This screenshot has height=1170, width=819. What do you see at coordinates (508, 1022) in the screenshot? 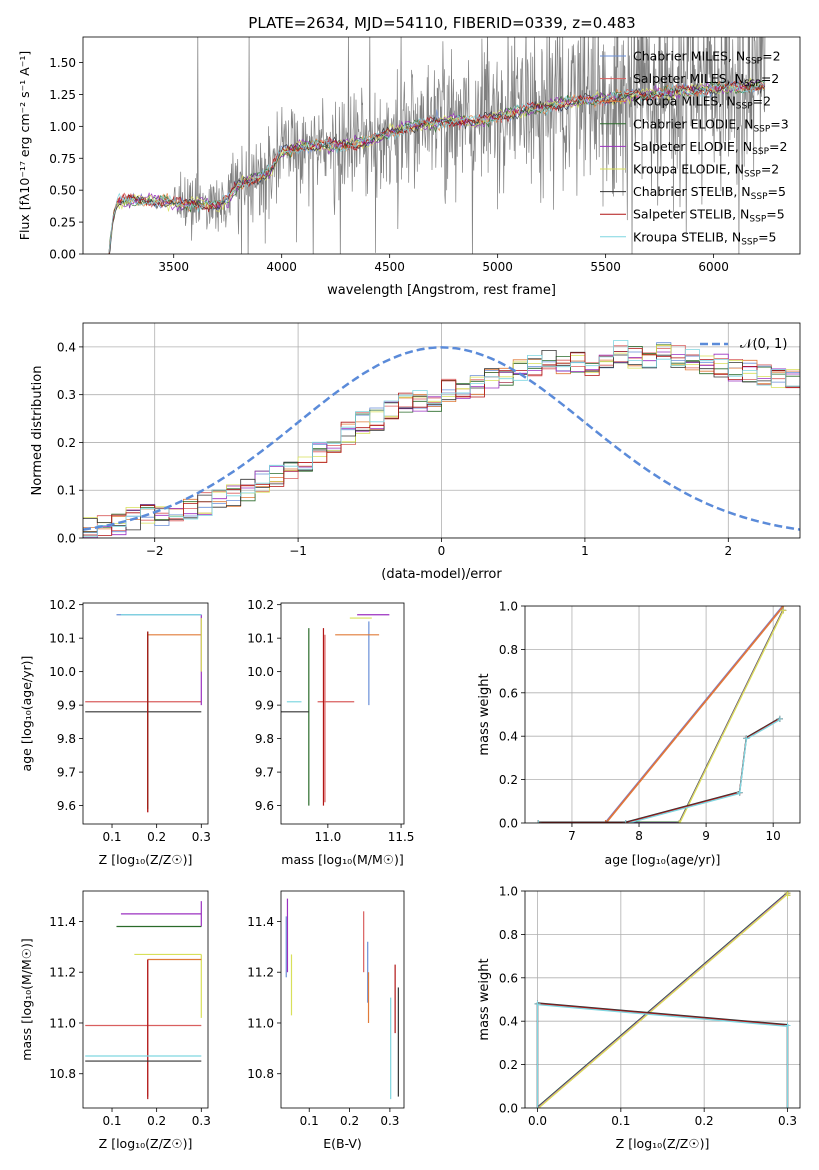
I see `y-tick-label: 0.4` at bounding box center [508, 1022].